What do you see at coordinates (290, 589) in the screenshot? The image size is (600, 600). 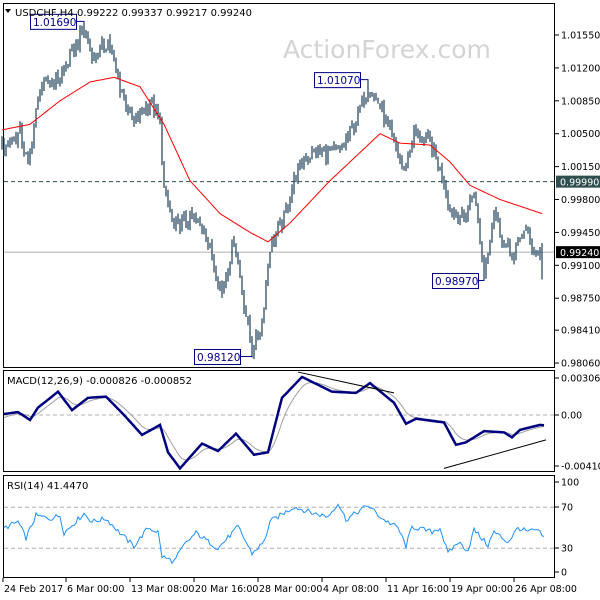 I see `x-tick-label: 28 Mar 00:00` at bounding box center [290, 589].